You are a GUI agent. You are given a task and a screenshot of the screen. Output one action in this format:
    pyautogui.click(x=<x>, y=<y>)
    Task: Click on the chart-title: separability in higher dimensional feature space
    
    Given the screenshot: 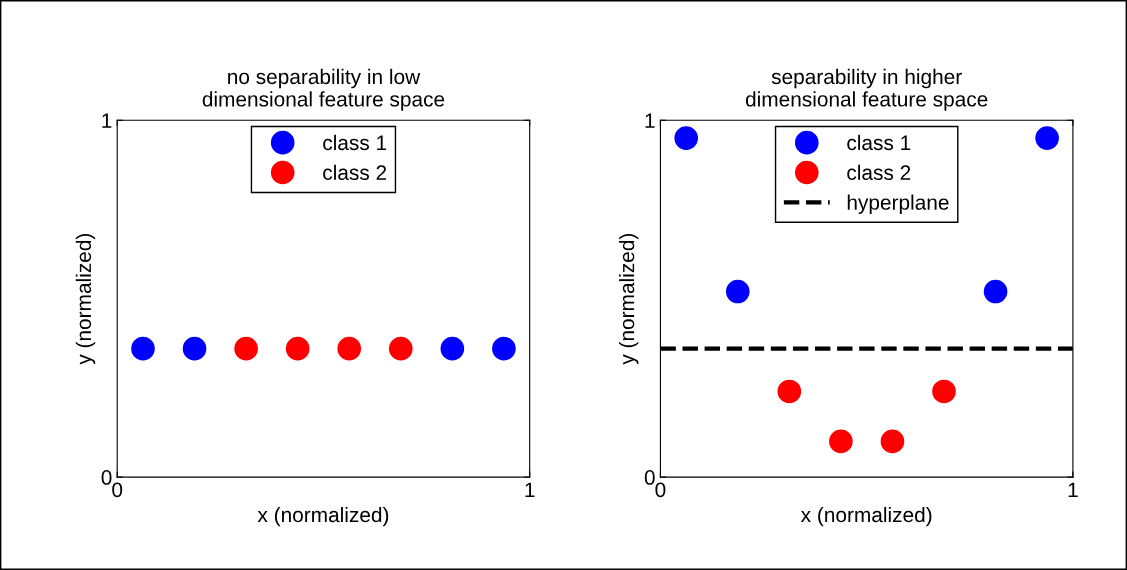 What is the action you would take?
    pyautogui.click(x=866, y=89)
    